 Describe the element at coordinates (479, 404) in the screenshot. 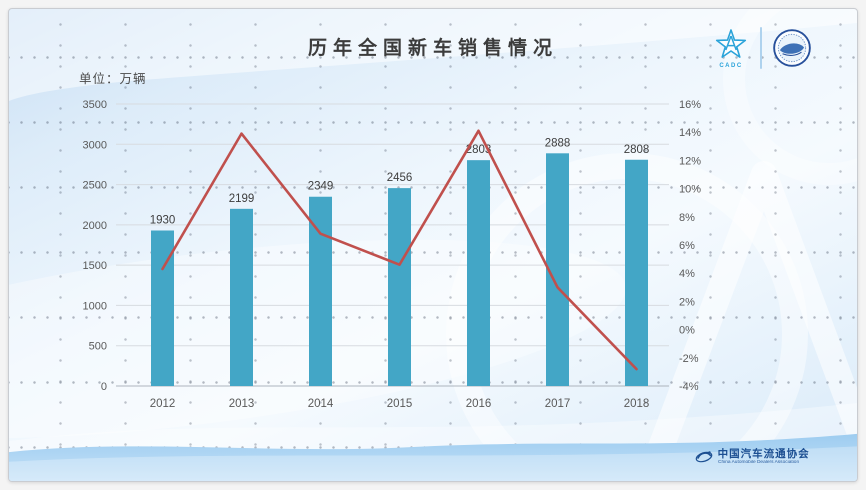

I see `x-label-2016: 2016` at that location.